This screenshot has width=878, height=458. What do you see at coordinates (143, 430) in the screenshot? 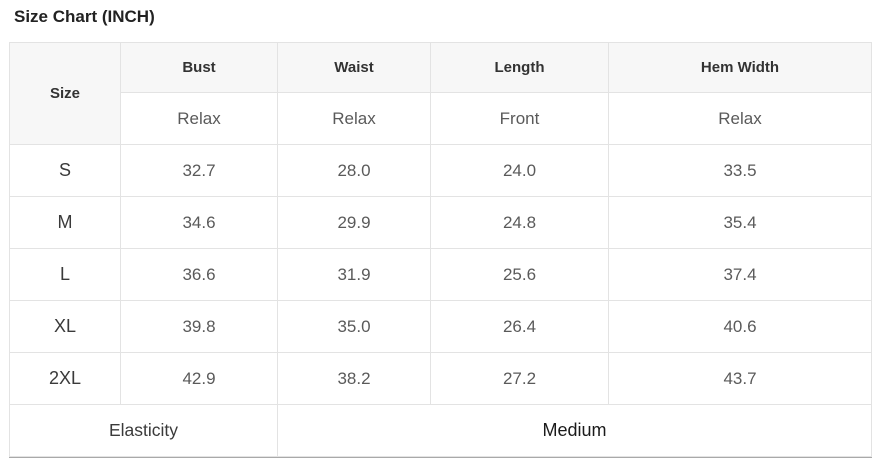
I see `elasticity-label: Elasticity` at bounding box center [143, 430].